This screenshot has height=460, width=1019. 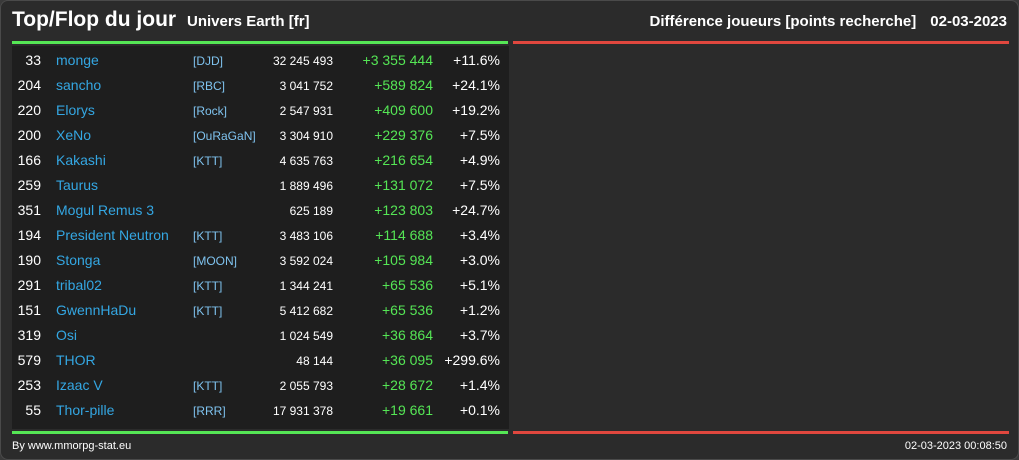 What do you see at coordinates (407, 360) in the screenshot?
I see `points-difference: +36 095` at bounding box center [407, 360].